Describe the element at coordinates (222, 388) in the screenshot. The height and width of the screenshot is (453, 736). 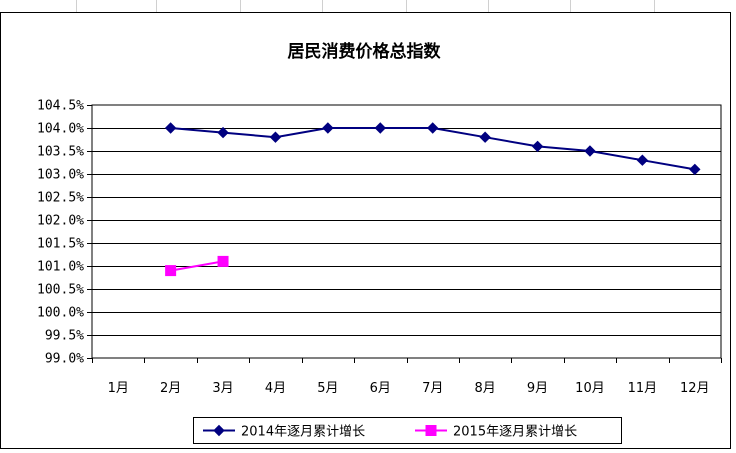
I see `x-tick-label: 3月` at that location.